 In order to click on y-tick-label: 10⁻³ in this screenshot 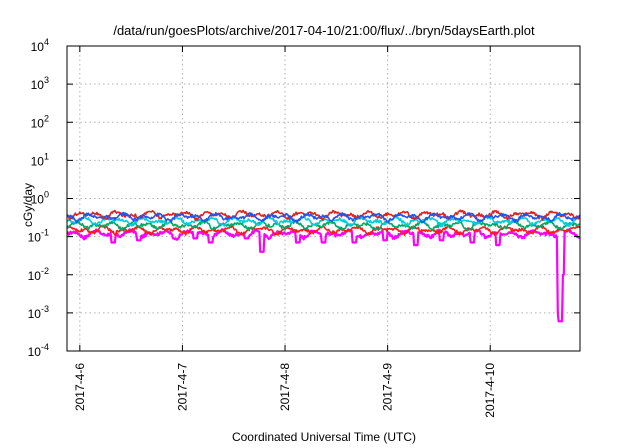, I will do `click(38, 312)`.